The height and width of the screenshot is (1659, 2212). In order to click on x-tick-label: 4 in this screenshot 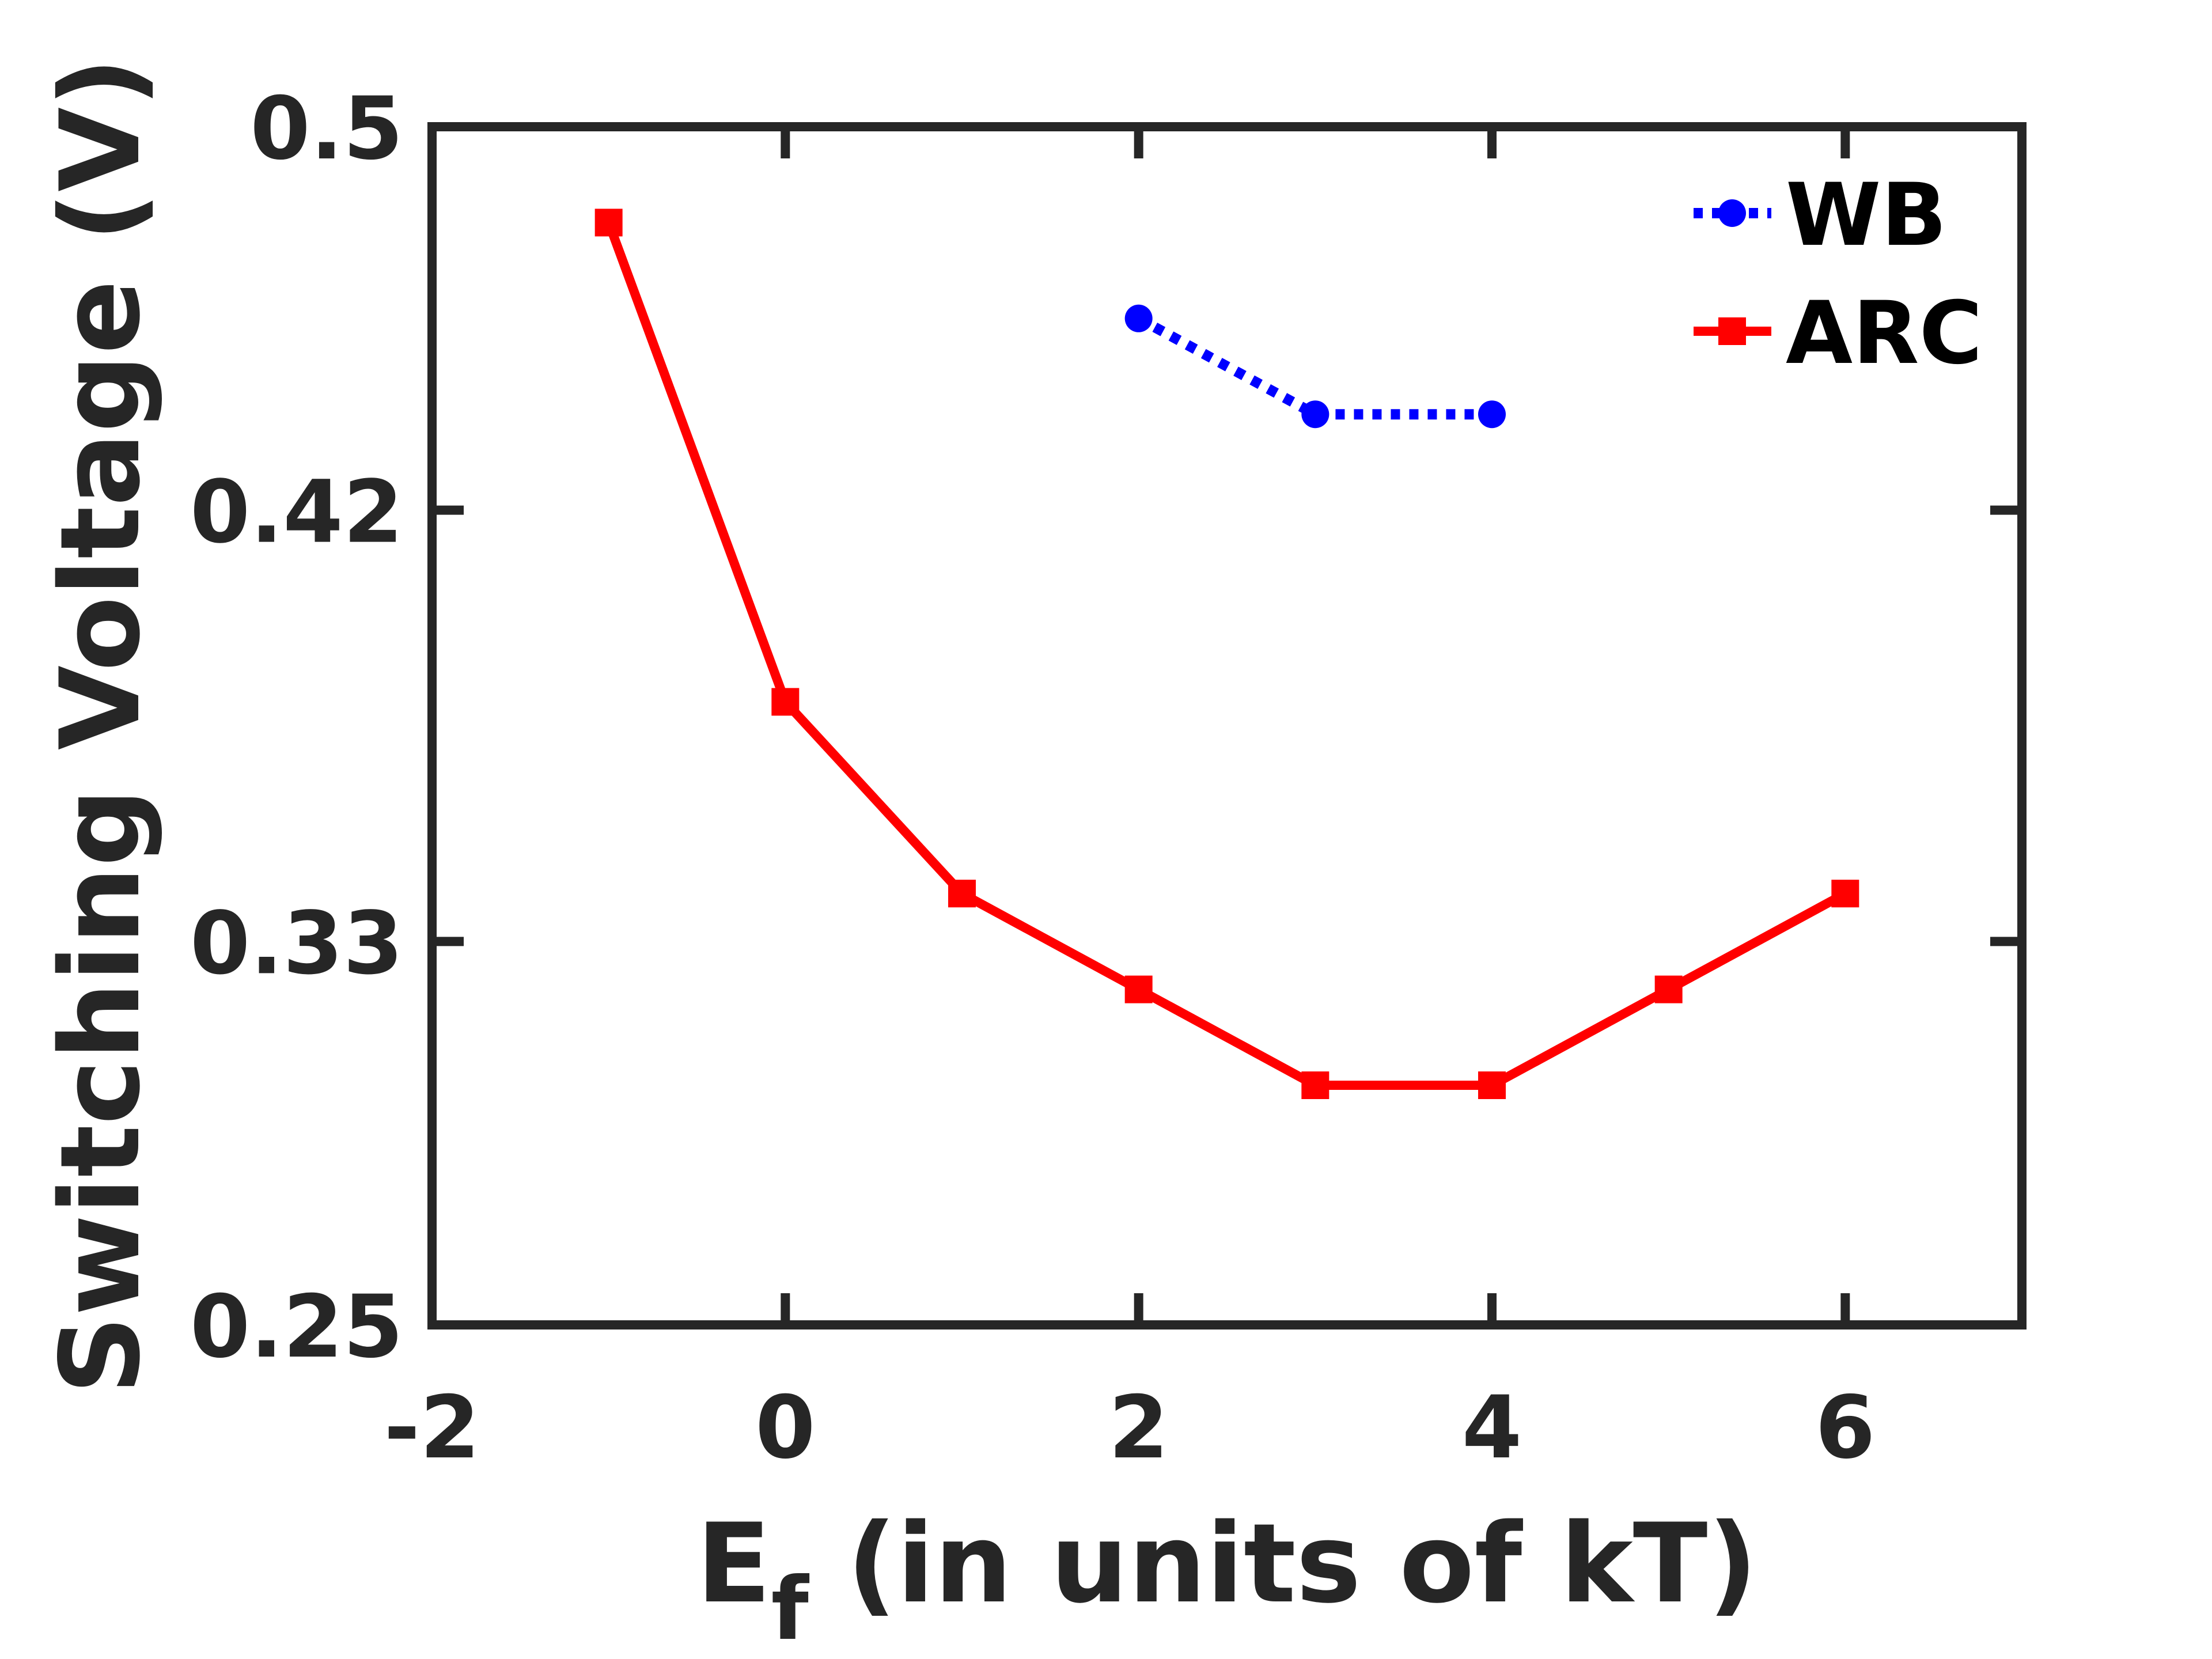, I will do `click(1492, 1428)`.